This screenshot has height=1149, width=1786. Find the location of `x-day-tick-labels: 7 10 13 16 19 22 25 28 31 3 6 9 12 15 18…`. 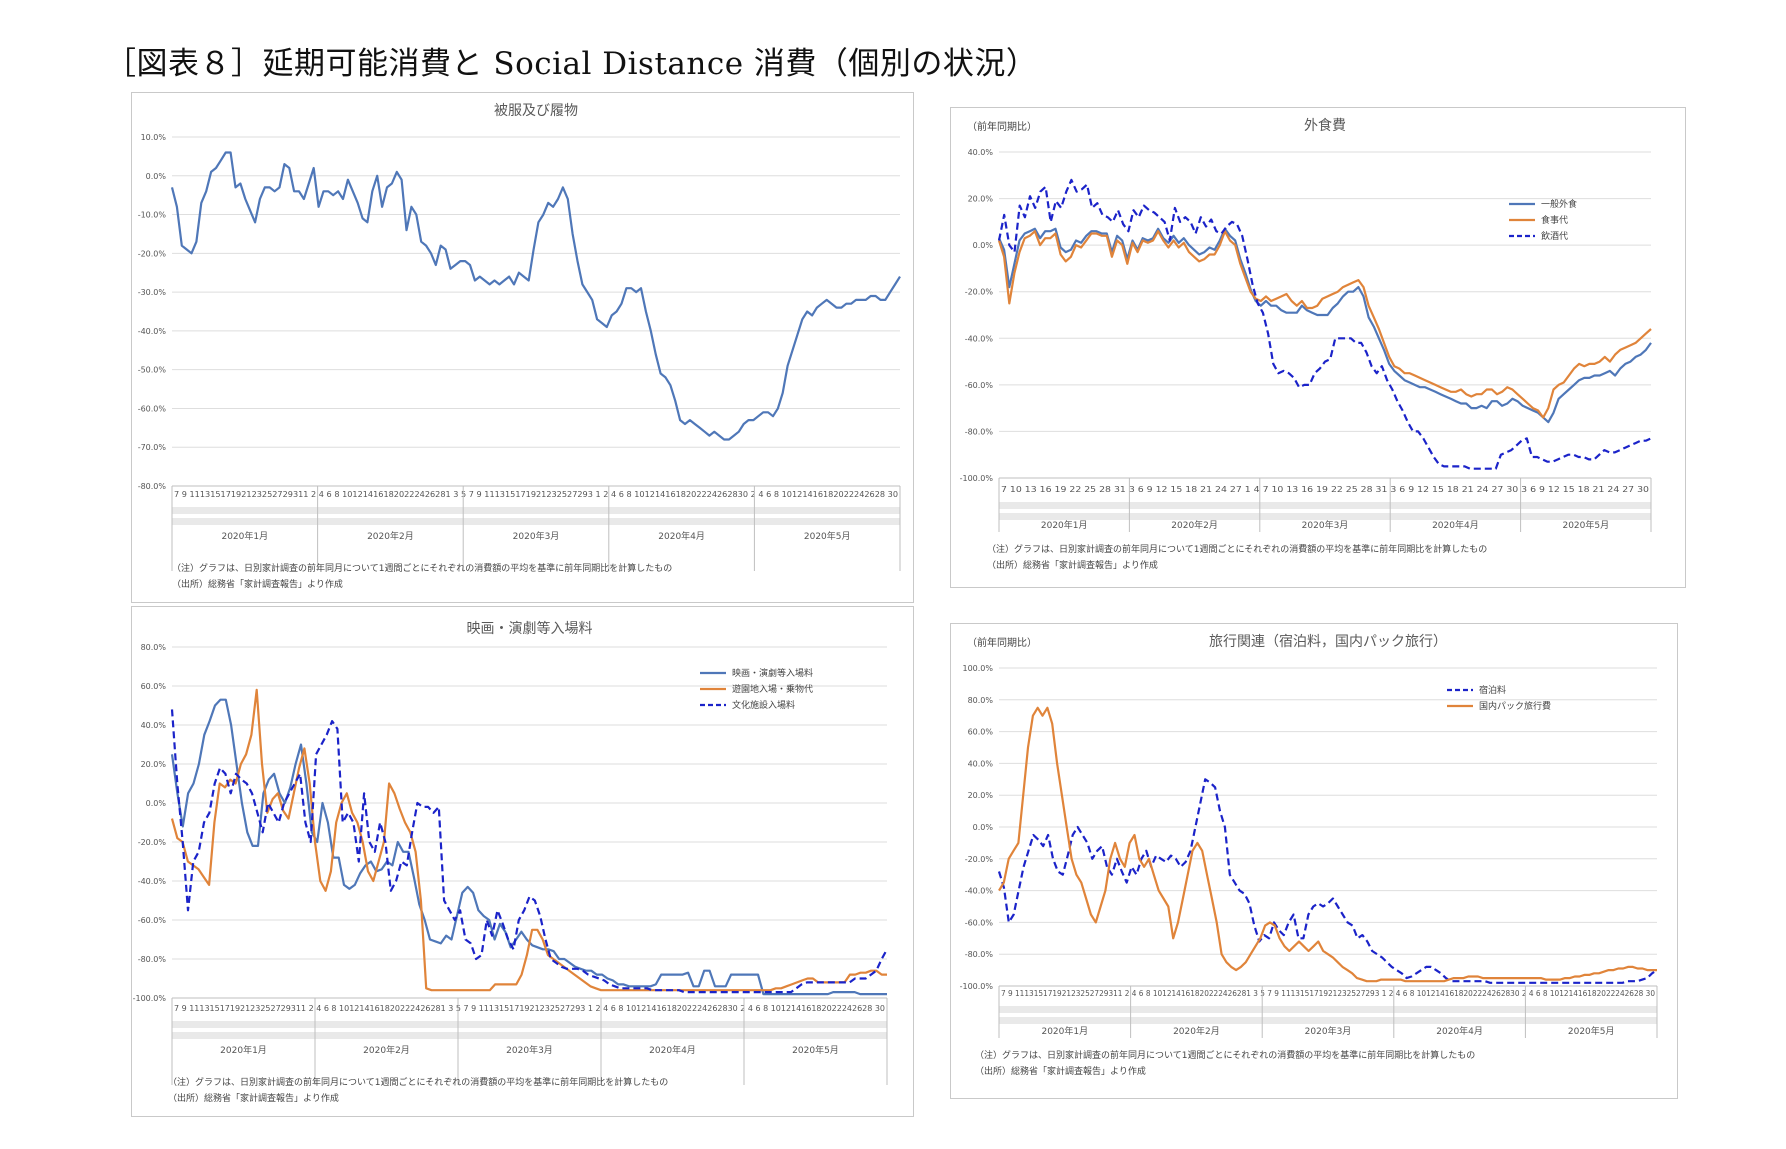

x-day-tick-labels: 7 10 13 16 19 22 25 28 31 3 6 9 12 15 18… is located at coordinates (1325, 489).